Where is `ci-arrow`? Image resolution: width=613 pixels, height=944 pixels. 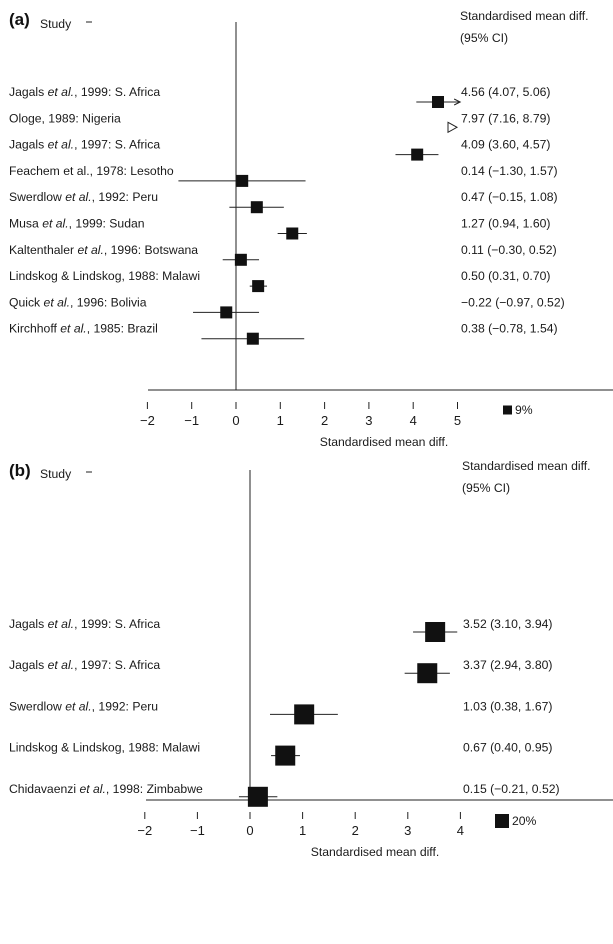
ci-arrow is located at coordinates (457, 102).